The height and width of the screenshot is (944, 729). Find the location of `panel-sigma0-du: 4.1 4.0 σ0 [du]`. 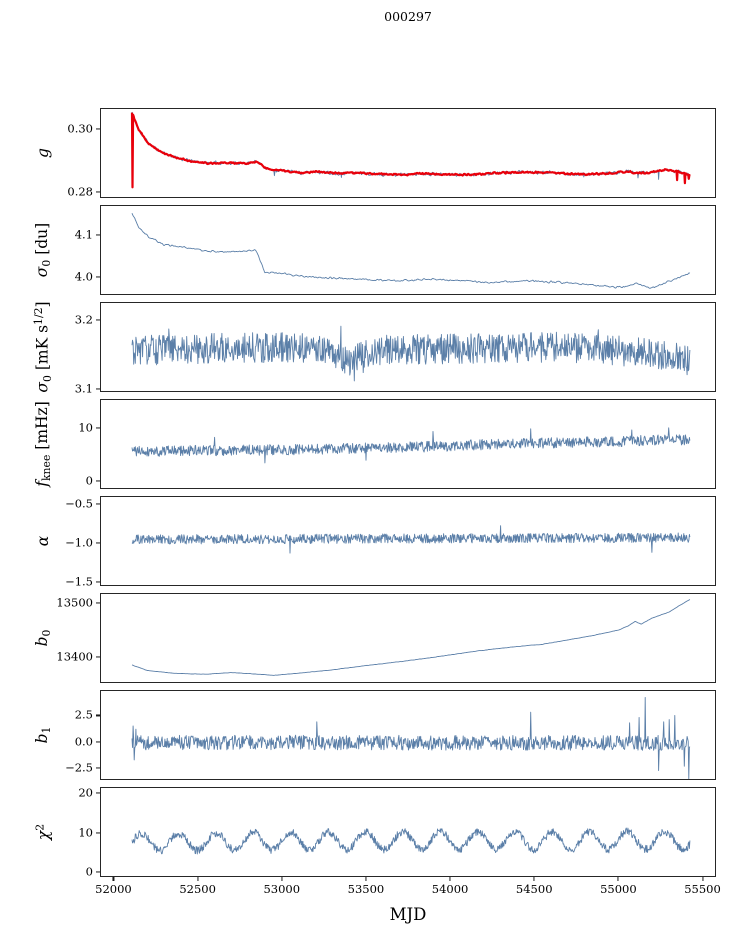

panel-sigma0-du: 4.1 4.0 σ0 [du] is located at coordinates (374, 250).